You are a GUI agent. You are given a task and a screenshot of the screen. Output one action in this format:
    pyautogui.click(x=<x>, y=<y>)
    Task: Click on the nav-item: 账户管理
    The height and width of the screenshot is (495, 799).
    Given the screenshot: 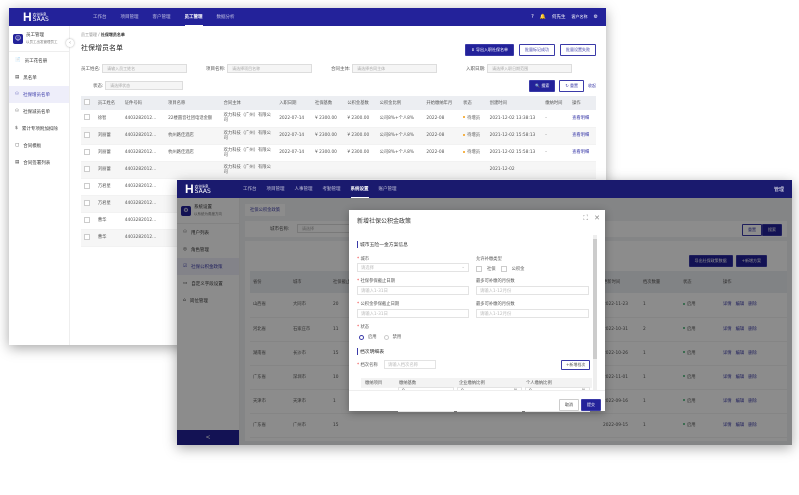 What is the action you would take?
    pyautogui.click(x=387, y=189)
    